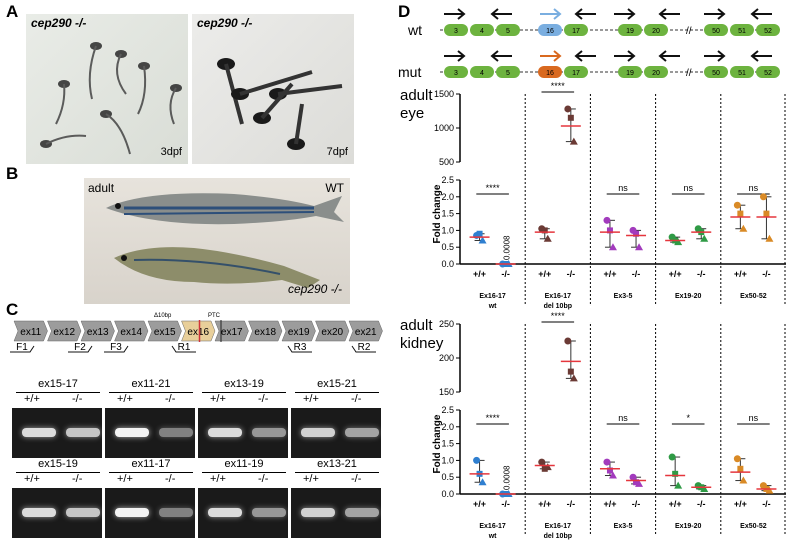 This screenshot has width=786, height=554. What do you see at coordinates (507, 477) in the screenshot?
I see `value-annotation: 0.0008` at bounding box center [507, 477].